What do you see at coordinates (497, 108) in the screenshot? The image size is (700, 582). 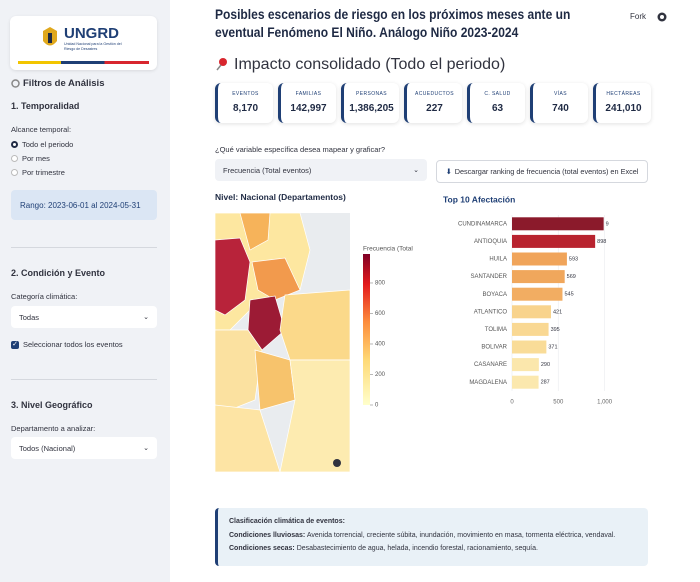 I see `metric-value: 63` at bounding box center [497, 108].